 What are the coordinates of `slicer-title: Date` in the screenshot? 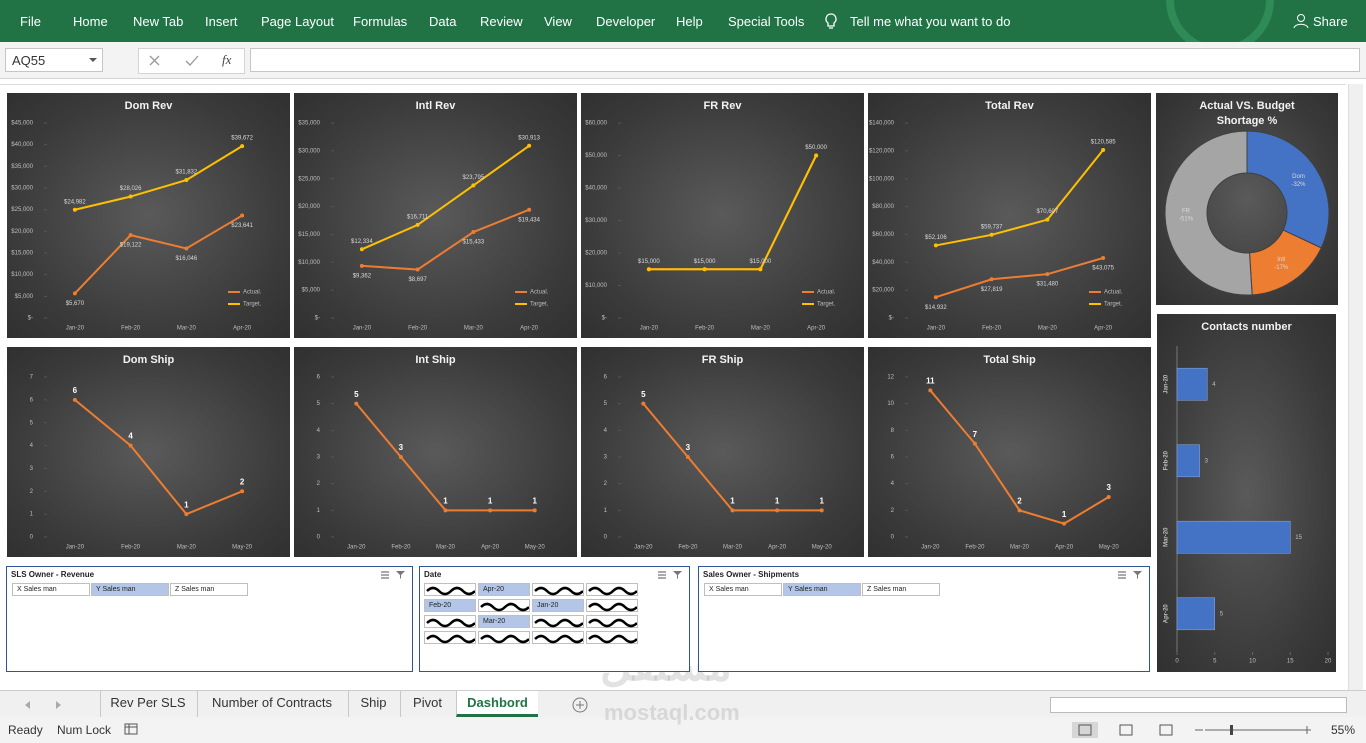 It's located at (433, 574).